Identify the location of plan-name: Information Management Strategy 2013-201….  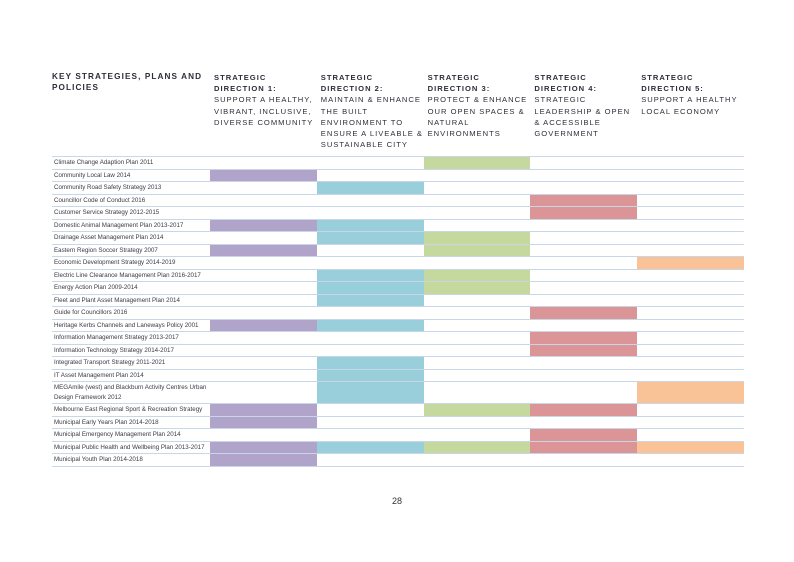
(116, 337).